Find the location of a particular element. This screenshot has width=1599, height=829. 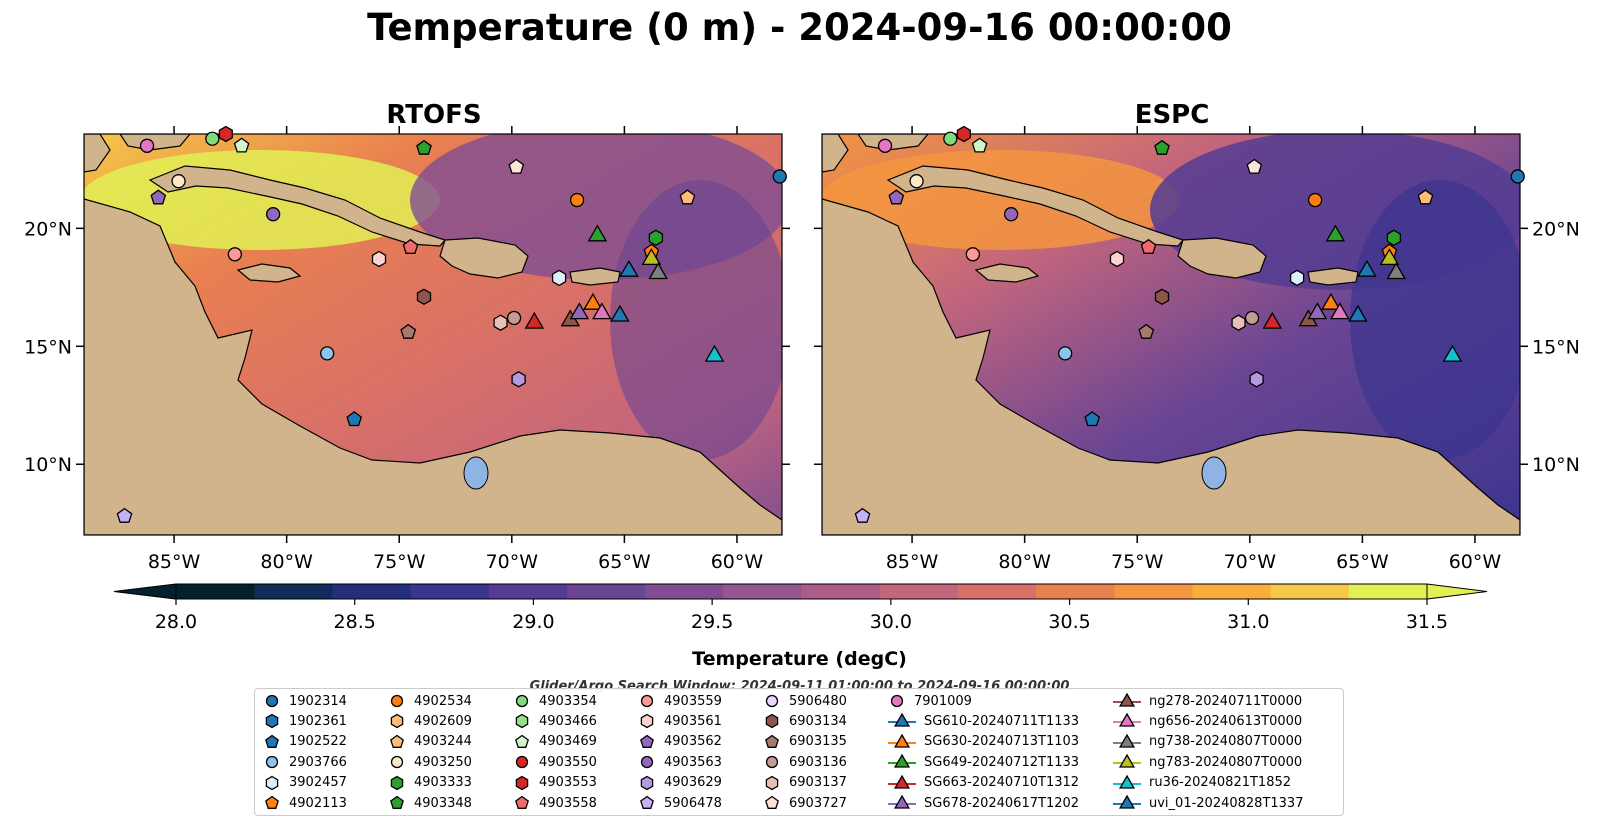

legend-label: 4903354 is located at coordinates (568, 701).